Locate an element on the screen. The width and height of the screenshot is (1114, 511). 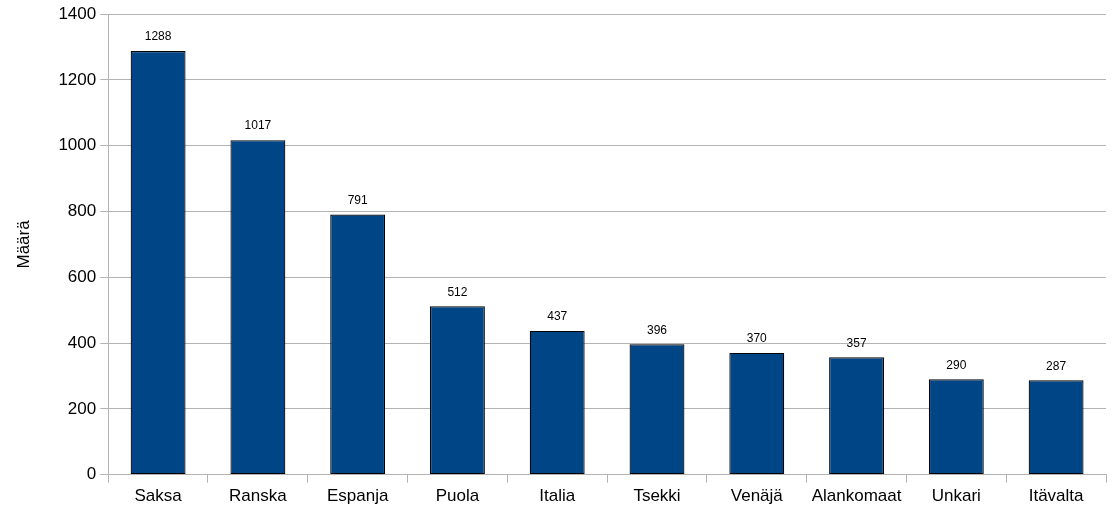
x-tick-label: Alankomaat is located at coordinates (856, 496).